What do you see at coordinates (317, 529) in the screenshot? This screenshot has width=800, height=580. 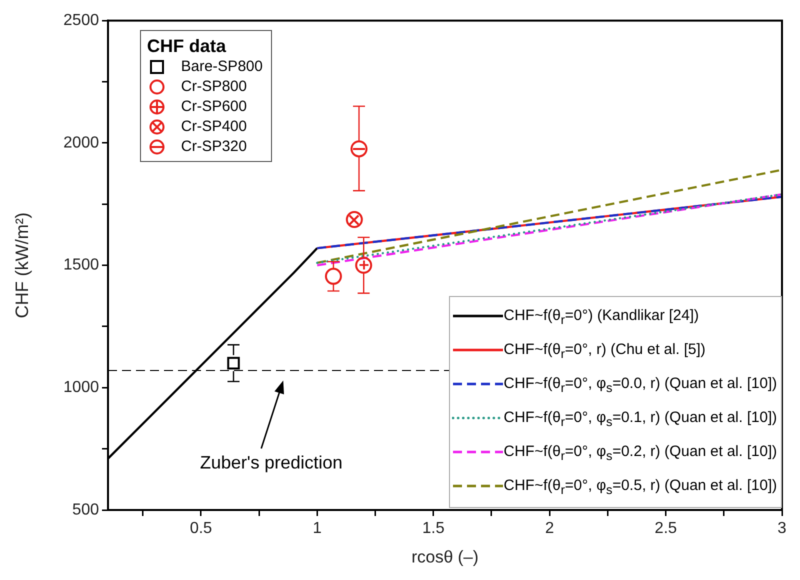 I see `x-tick-label: 1` at bounding box center [317, 529].